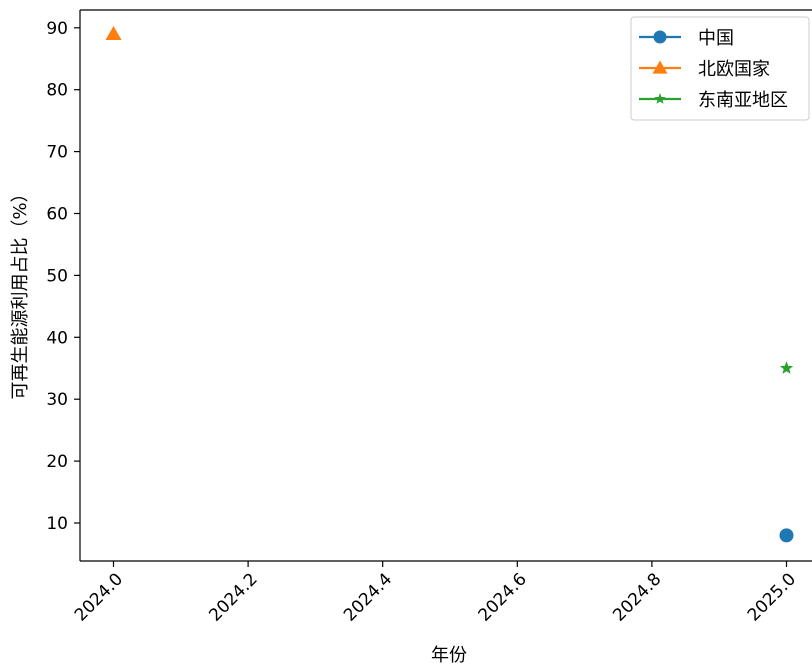 The image size is (812, 667). I want to click on x-tick-label: 2024.0, so click(99, 597).